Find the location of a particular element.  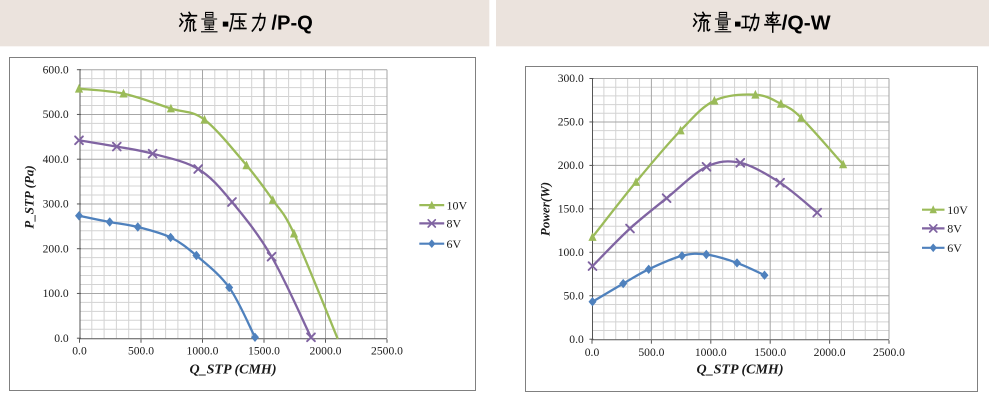

svg-text: /P-Q is located at coordinates (292, 24).